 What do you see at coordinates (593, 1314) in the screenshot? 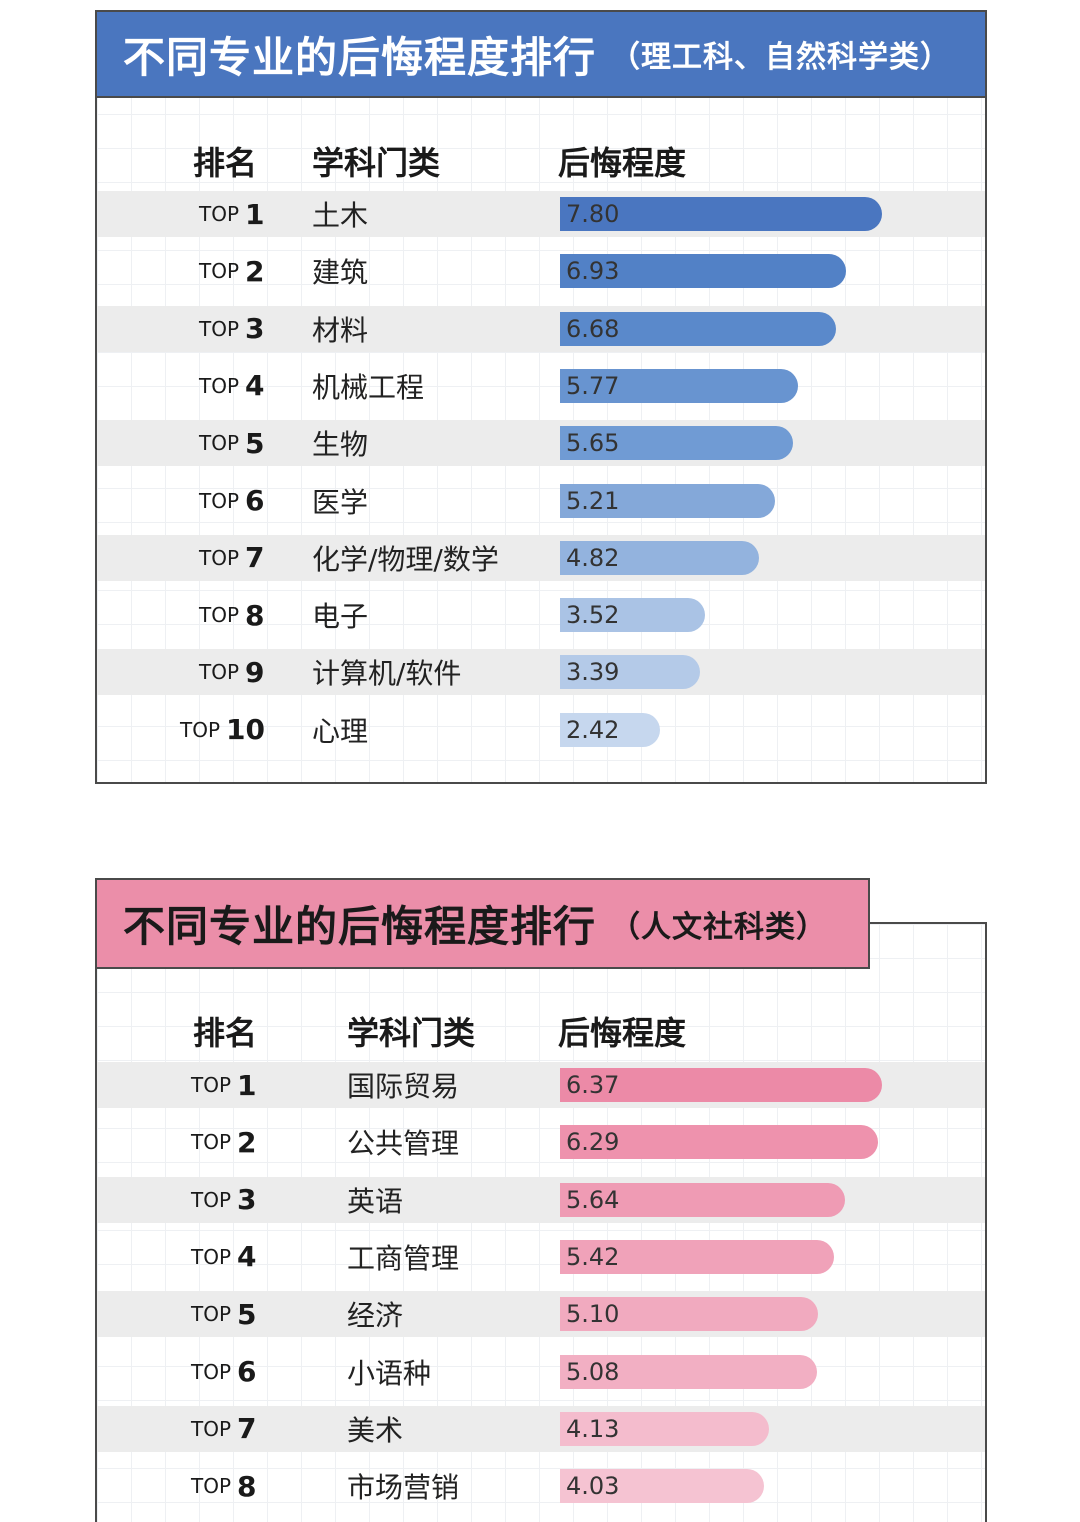
I see `score-value-label: 5.10` at bounding box center [593, 1314].